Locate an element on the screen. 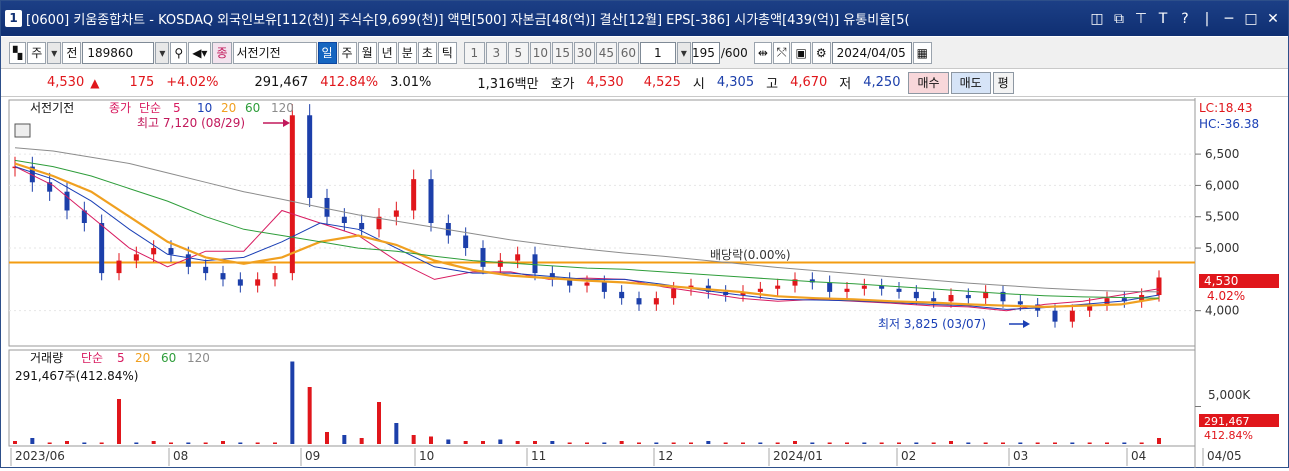 The height and width of the screenshot is (471, 1289). interval-button: 10 is located at coordinates (540, 52).